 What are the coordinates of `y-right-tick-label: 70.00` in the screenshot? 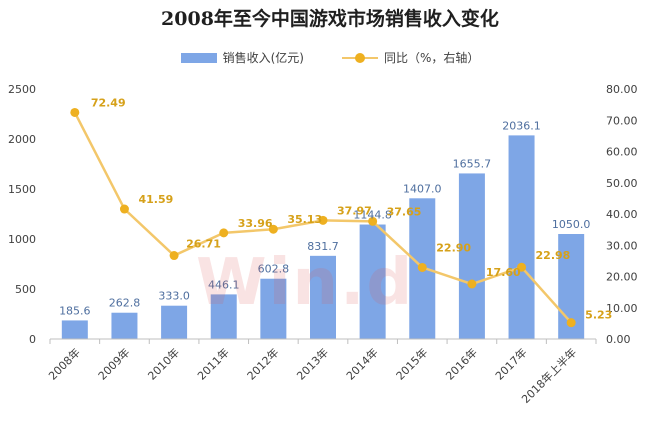 It's located at (622, 120).